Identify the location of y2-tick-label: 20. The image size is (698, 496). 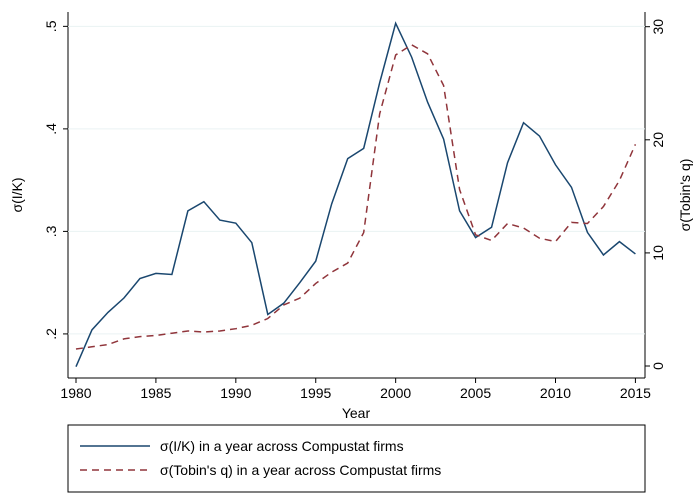
(658, 140).